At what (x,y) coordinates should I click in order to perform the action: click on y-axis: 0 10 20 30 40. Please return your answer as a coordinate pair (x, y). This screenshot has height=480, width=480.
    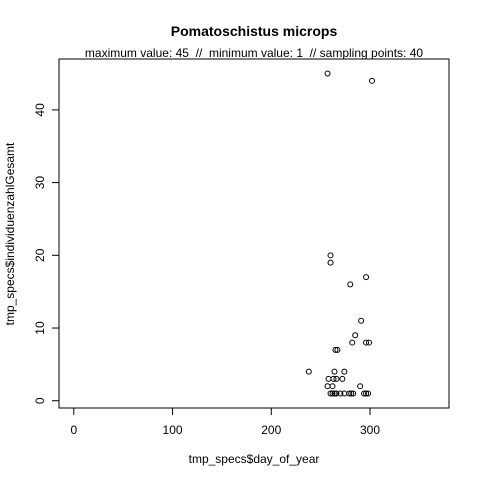
    Looking at the image, I should click on (46, 253).